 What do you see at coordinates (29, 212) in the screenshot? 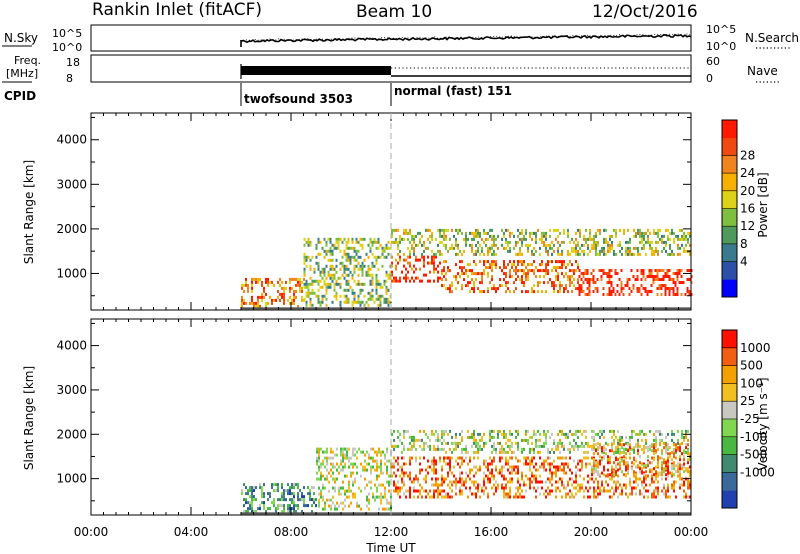
I see `power-ylabel: Slant Range [km]` at bounding box center [29, 212].